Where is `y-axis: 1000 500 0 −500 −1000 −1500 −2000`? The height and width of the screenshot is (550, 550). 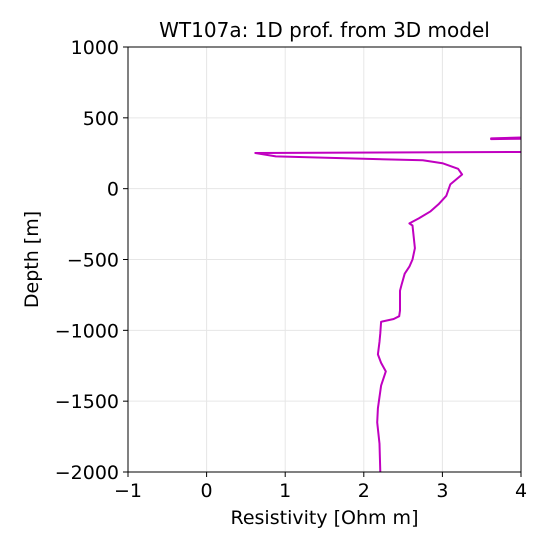
y-axis: 1000 500 0 −500 −1000 −1500 −2000 is located at coordinates (91, 260).